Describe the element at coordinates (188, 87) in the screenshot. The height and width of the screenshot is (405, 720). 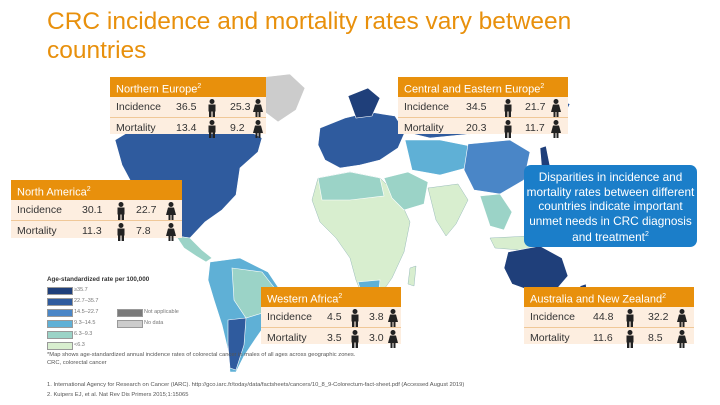
I see `card-header: Northern Europe2` at that location.